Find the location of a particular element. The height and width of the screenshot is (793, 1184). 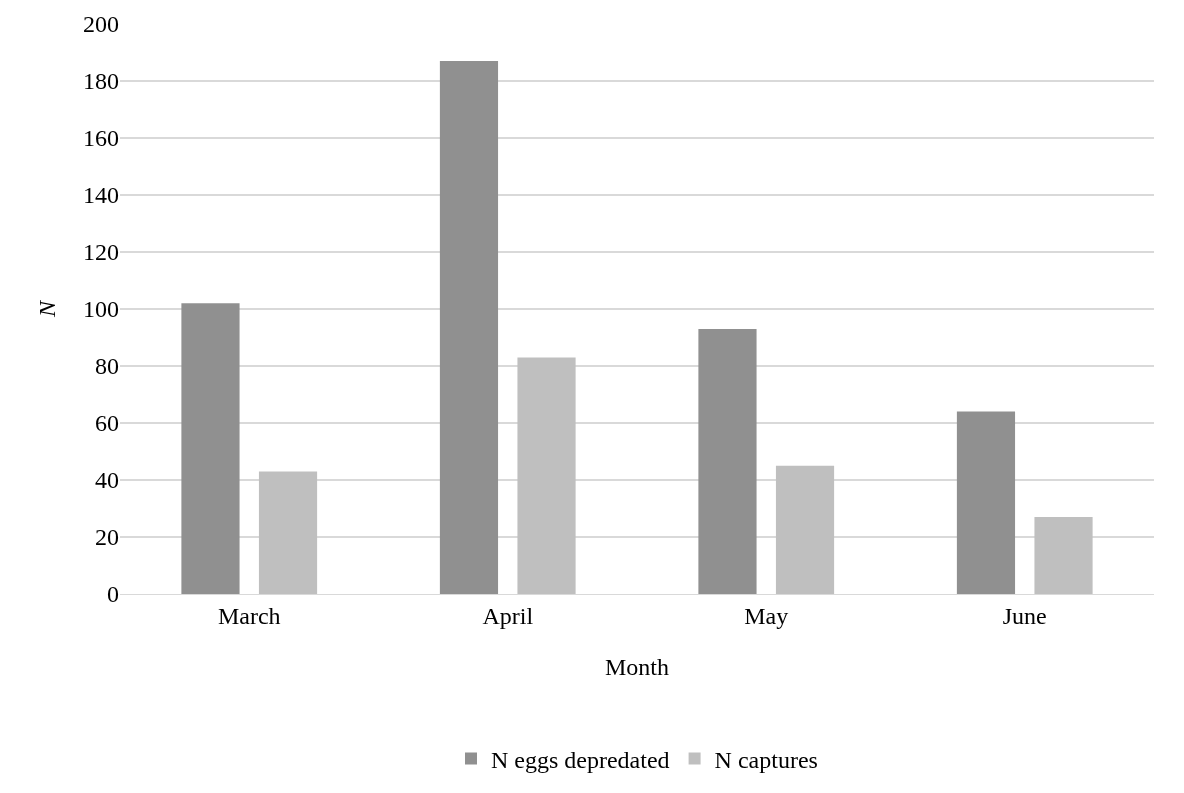

legend-label: N eggs depredated is located at coordinates (580, 759).